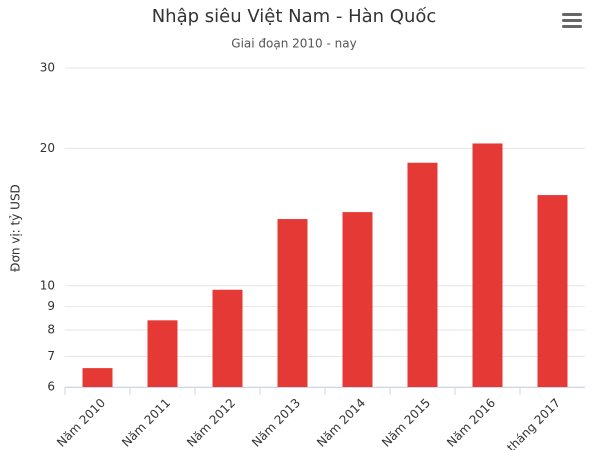  What do you see at coordinates (47, 148) in the screenshot?
I see `y-tick-label: 20` at bounding box center [47, 148].